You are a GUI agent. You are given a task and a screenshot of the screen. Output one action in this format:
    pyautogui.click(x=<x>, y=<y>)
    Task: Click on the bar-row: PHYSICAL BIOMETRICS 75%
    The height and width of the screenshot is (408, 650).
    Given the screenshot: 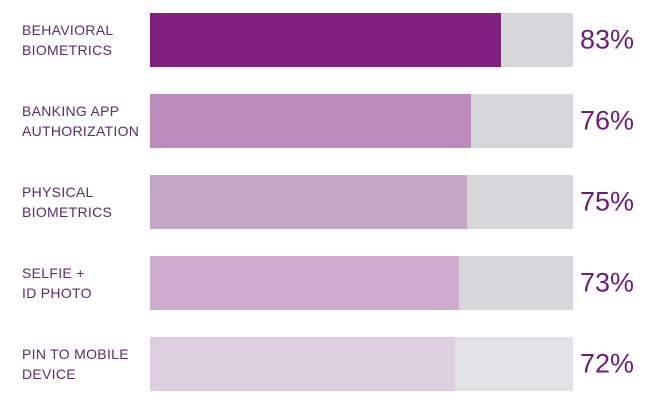 What is the action you would take?
    pyautogui.click(x=325, y=202)
    